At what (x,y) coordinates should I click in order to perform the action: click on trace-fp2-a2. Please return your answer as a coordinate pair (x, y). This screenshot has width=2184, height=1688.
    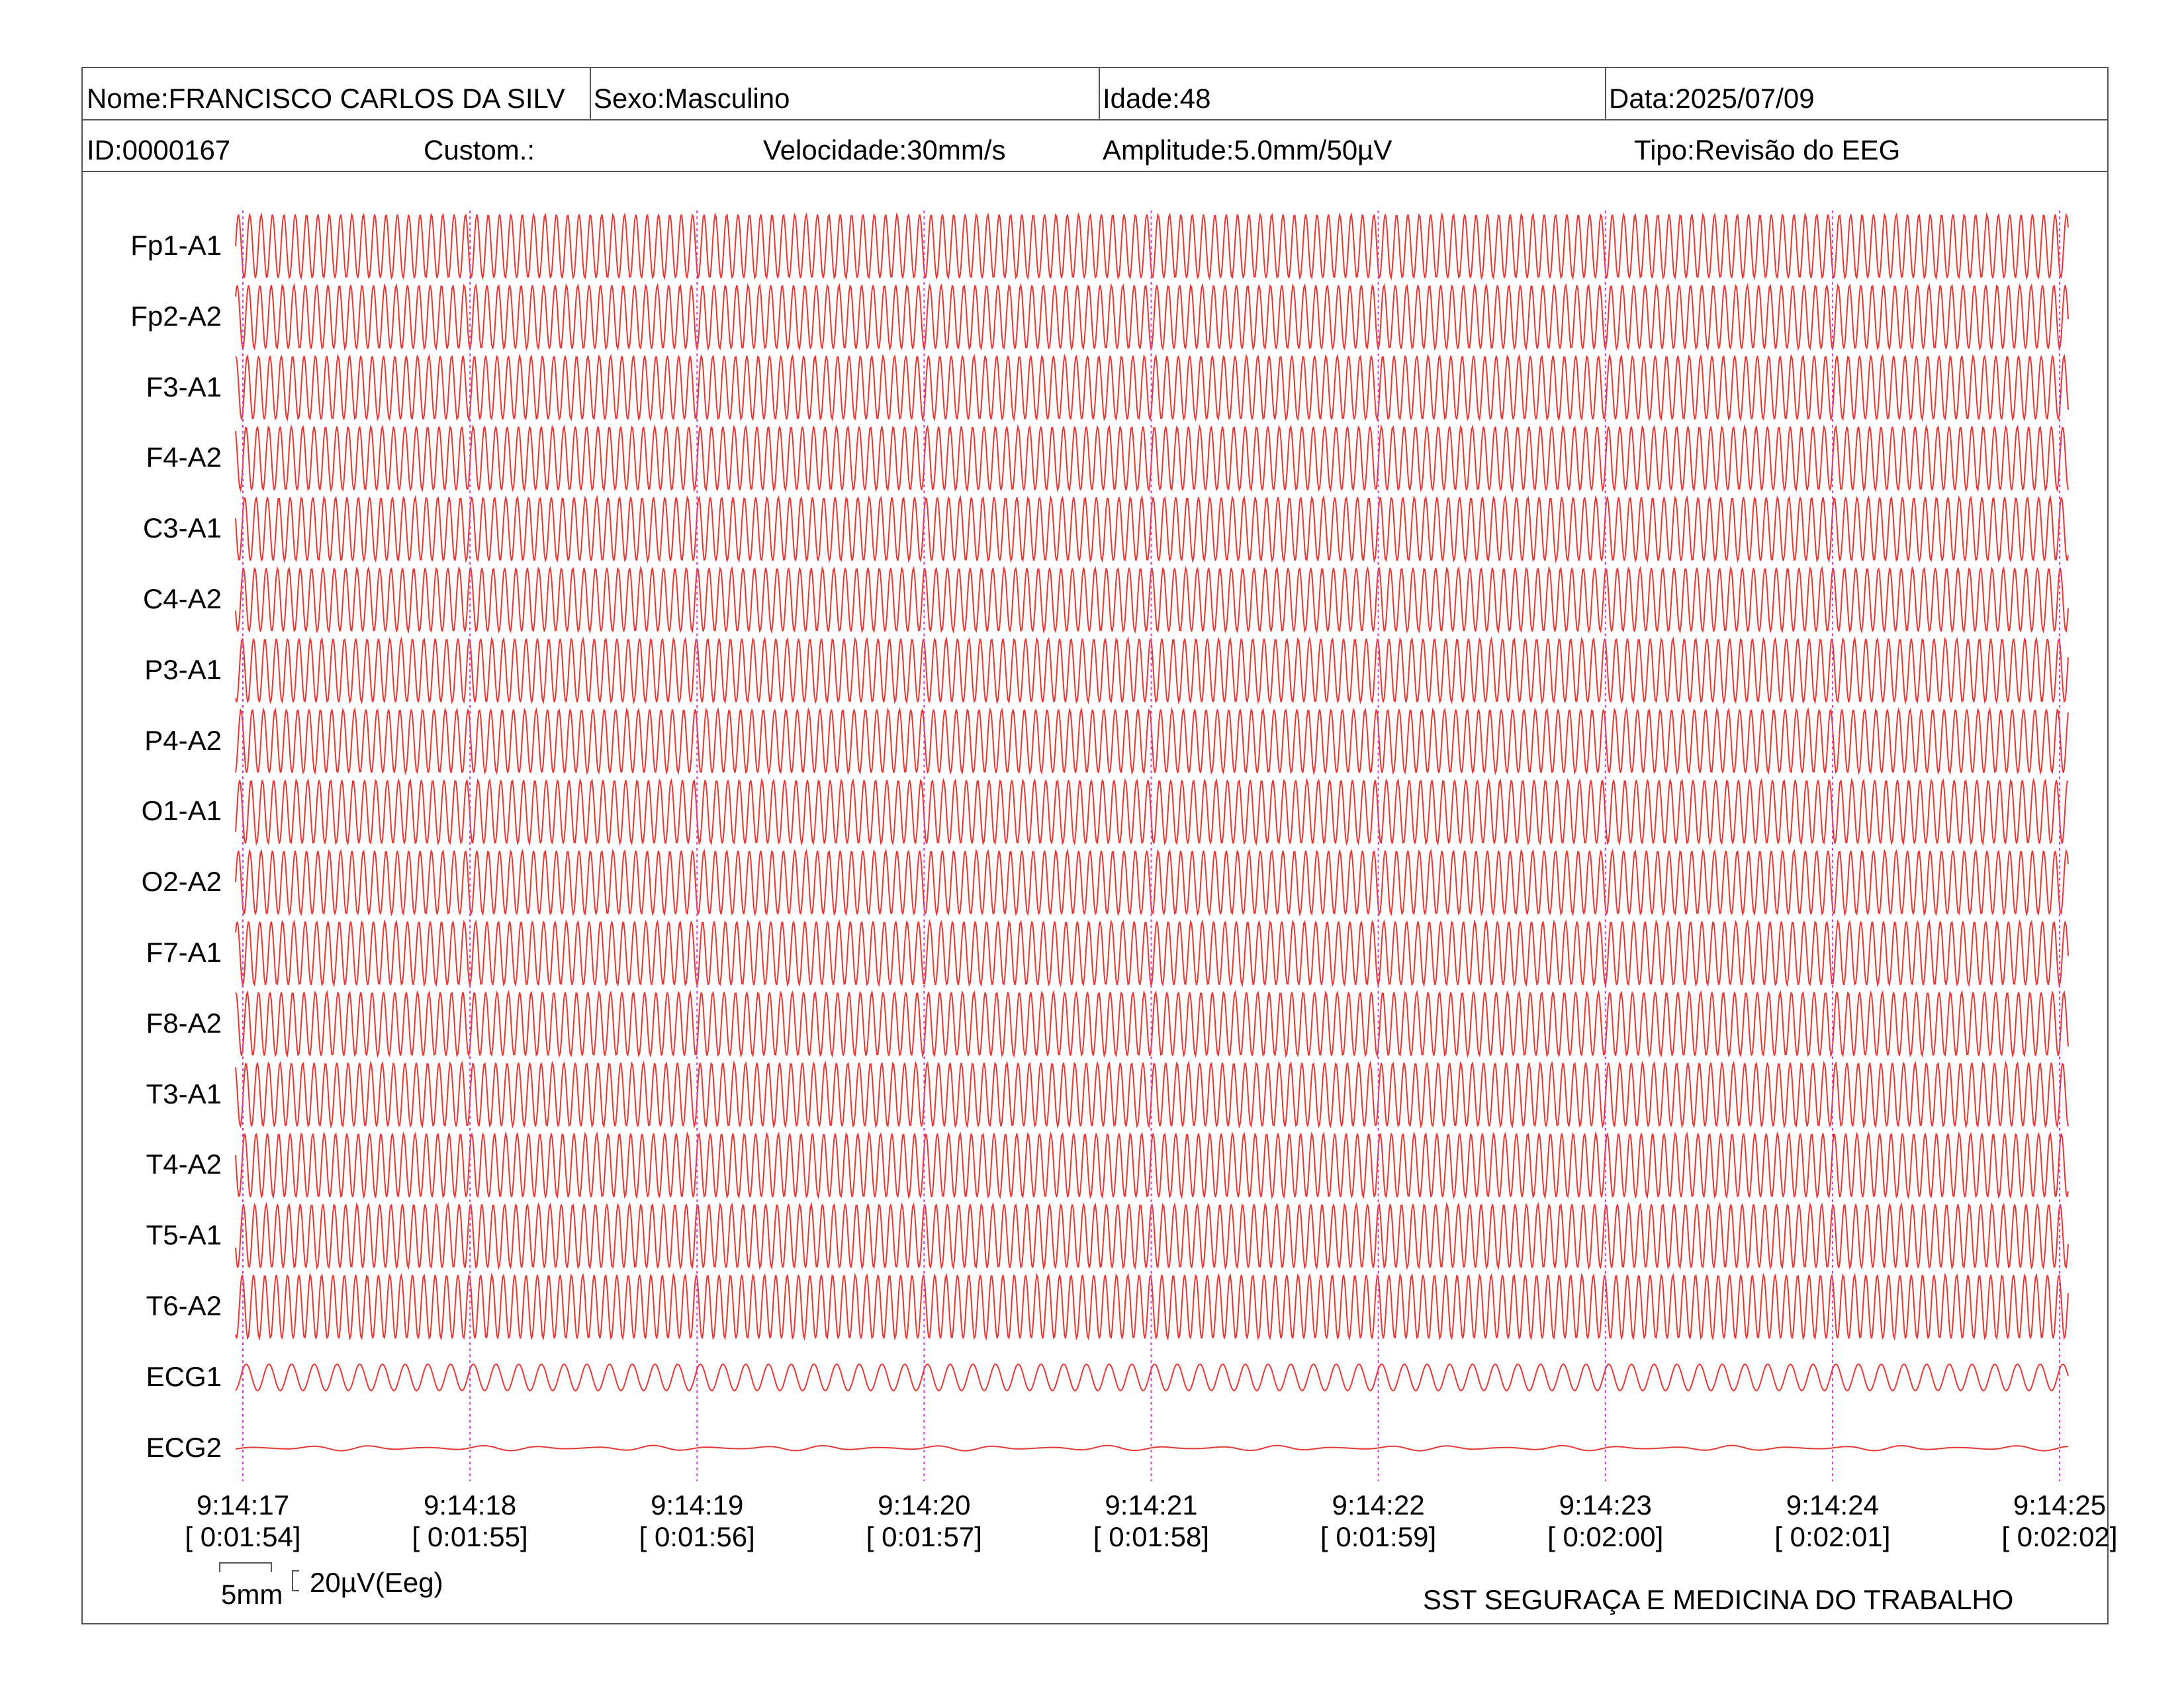
    Looking at the image, I should click on (1152, 317).